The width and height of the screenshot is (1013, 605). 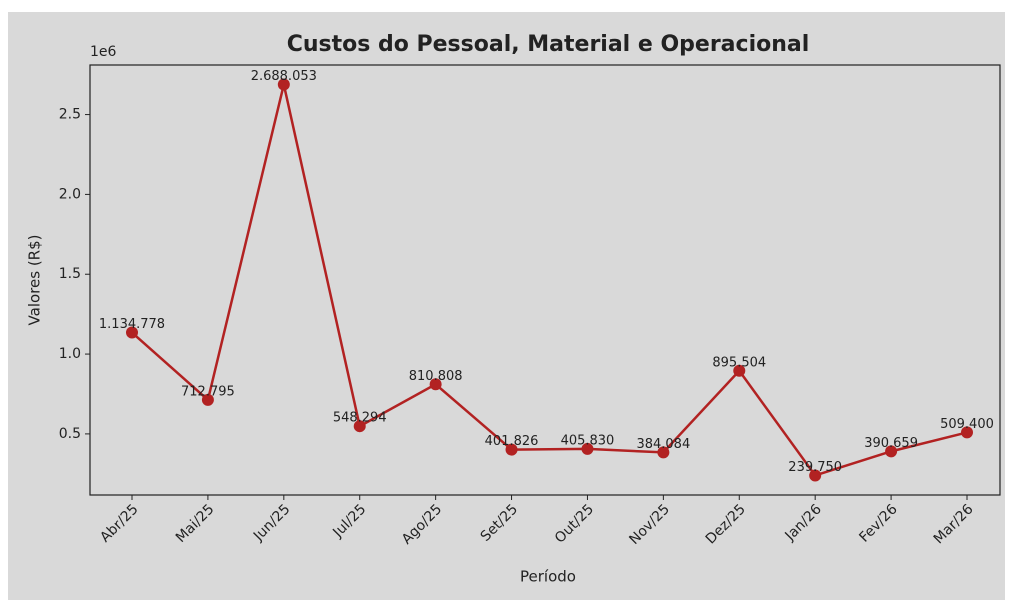 What do you see at coordinates (588, 440) in the screenshot?
I see `value-label: 405.830` at bounding box center [588, 440].